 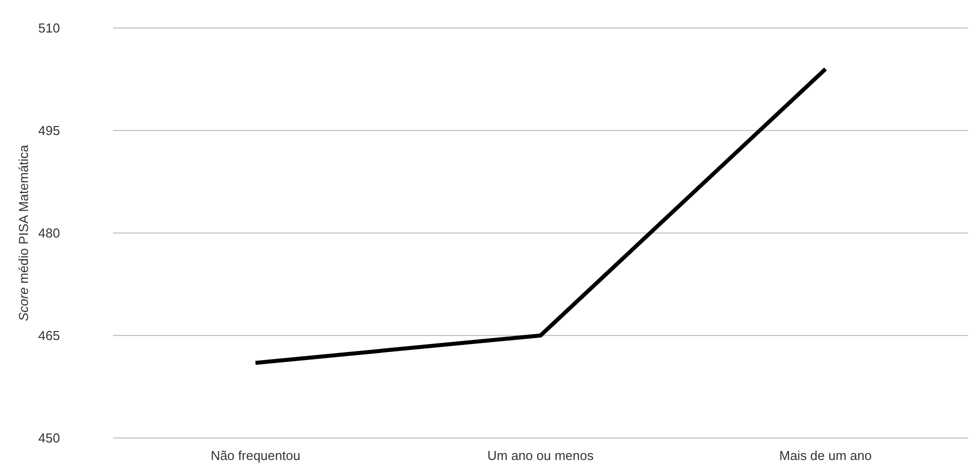 I want to click on y-tick-label: 465, so click(x=49, y=336).